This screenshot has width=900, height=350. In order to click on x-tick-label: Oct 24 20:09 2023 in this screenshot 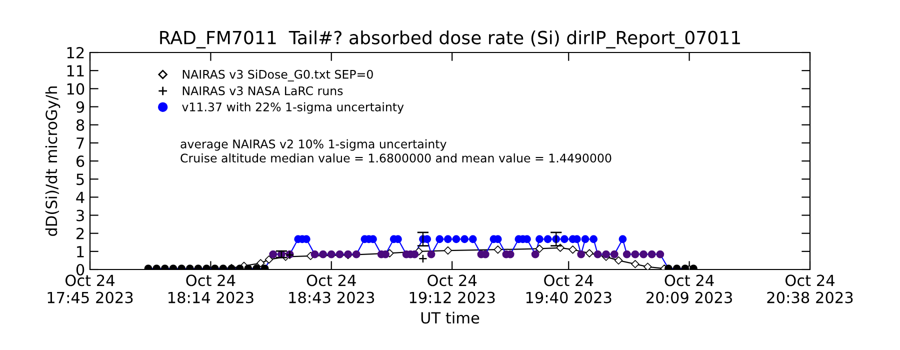, I will do `click(689, 289)`.